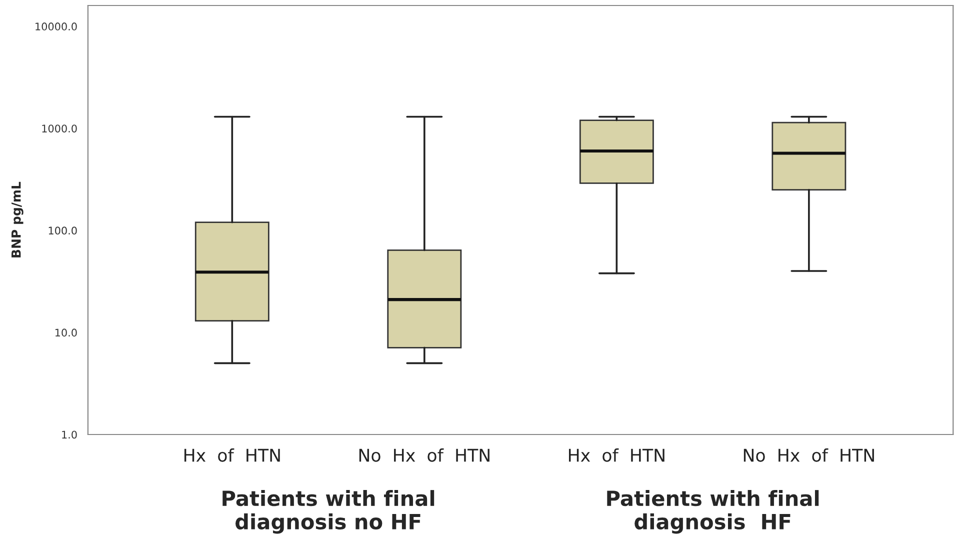 The image size is (956, 550). Describe the element at coordinates (62, 230) in the screenshot. I see `y-tick-label: 100.0` at that location.